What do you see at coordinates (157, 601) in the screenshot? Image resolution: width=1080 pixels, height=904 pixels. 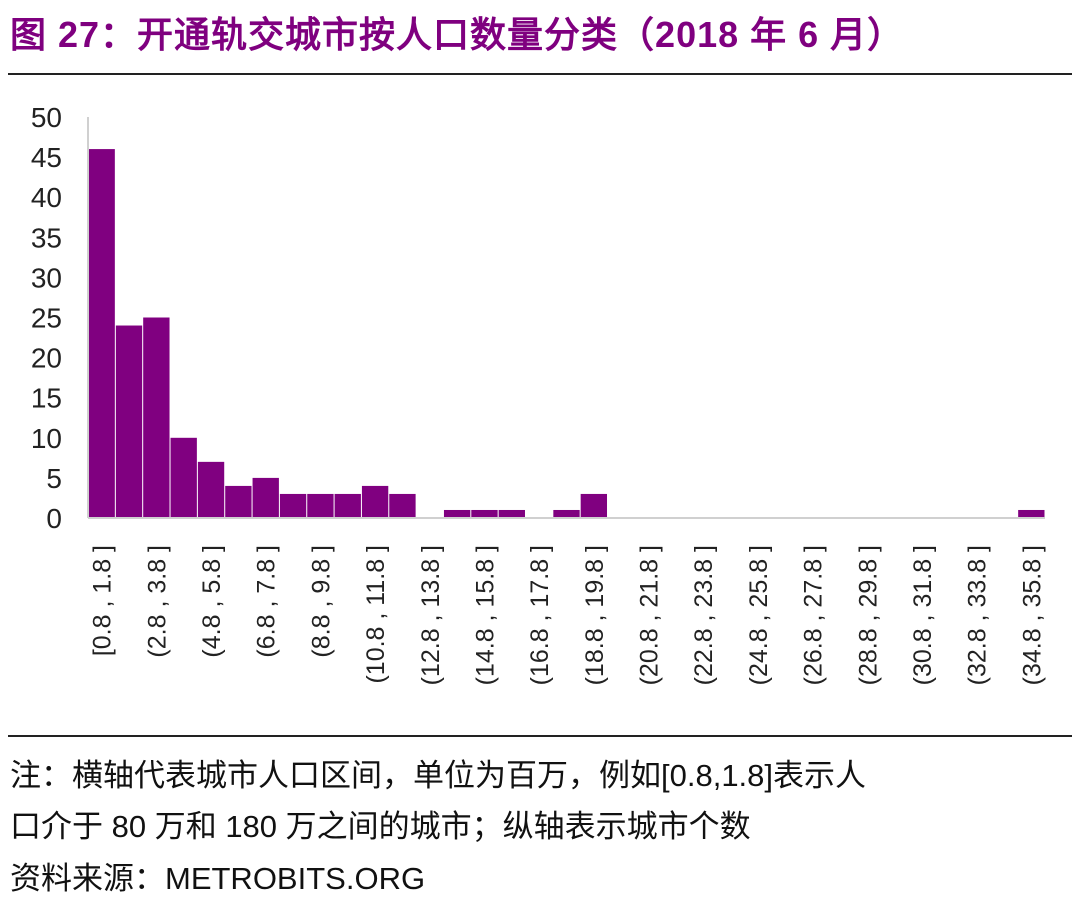 I see `x-tick-label: (2.8 , 3.8 ]` at bounding box center [157, 601].